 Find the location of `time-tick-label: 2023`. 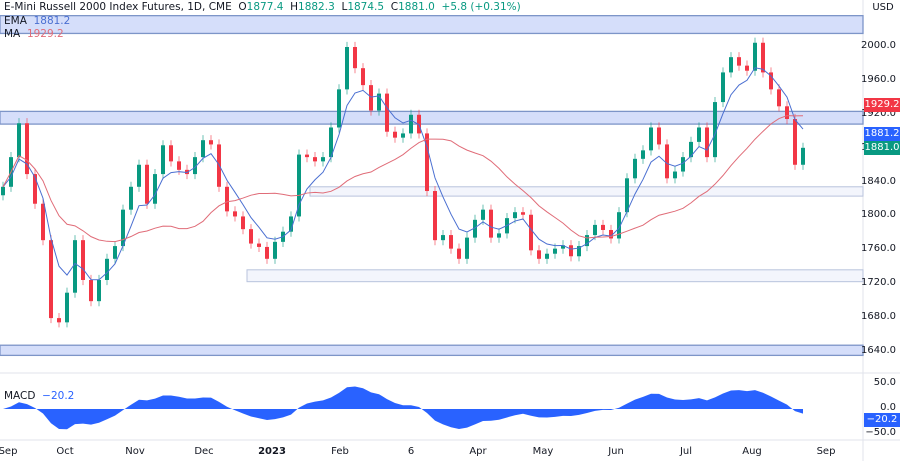

time-tick-label: 2023 is located at coordinates (272, 451).